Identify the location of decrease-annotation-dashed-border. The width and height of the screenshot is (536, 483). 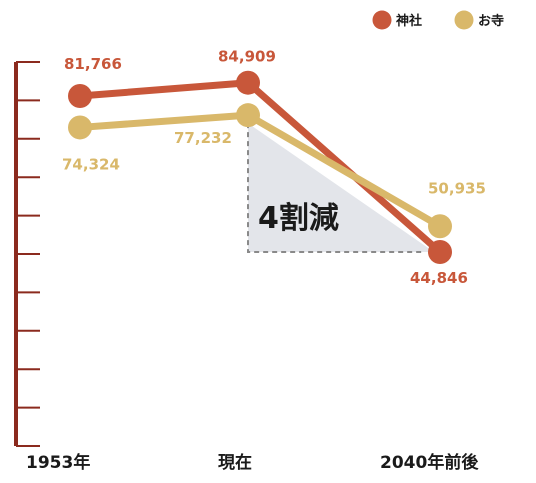
(335, 188).